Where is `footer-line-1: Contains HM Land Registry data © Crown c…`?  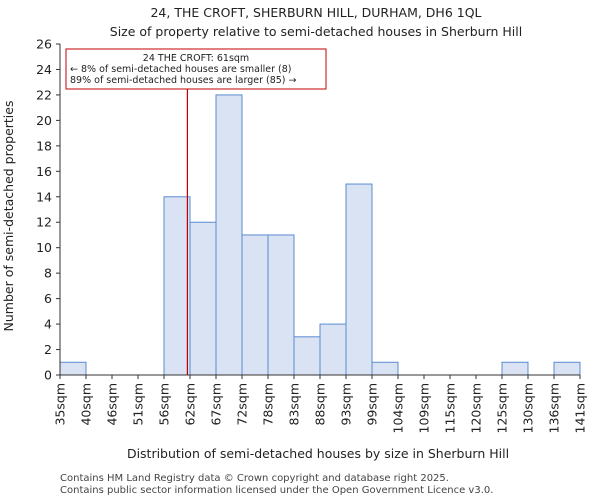 footer-line-1: Contains HM Land Registry data © Crown c… is located at coordinates (254, 478).